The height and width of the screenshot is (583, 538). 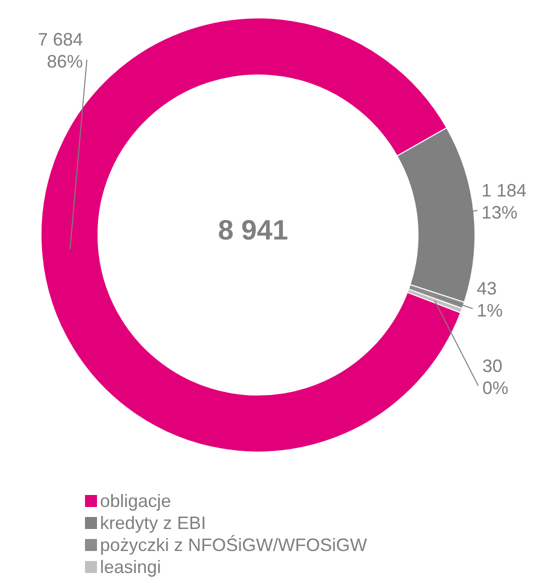 I want to click on legend-label: pożyczki z NFOŚiGW/WFOSiGW, so click(x=233, y=545).